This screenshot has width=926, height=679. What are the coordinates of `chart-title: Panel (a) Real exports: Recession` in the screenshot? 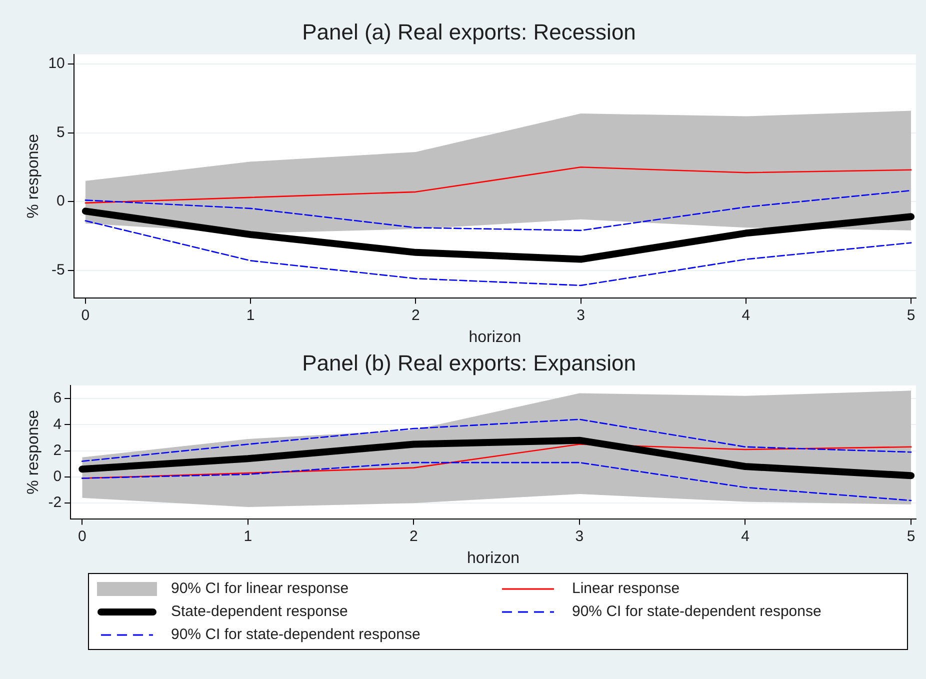 It's located at (469, 31).